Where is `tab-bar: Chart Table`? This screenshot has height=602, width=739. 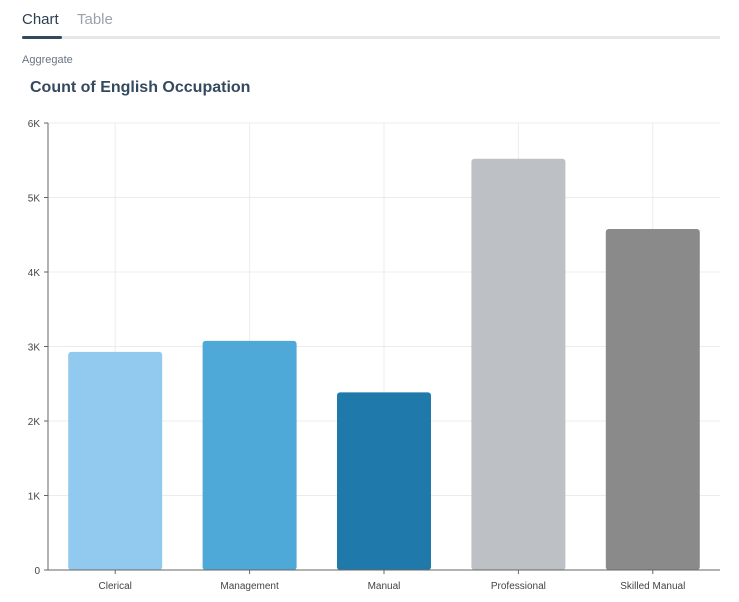
tab-bar: Chart Table is located at coordinates (371, 23).